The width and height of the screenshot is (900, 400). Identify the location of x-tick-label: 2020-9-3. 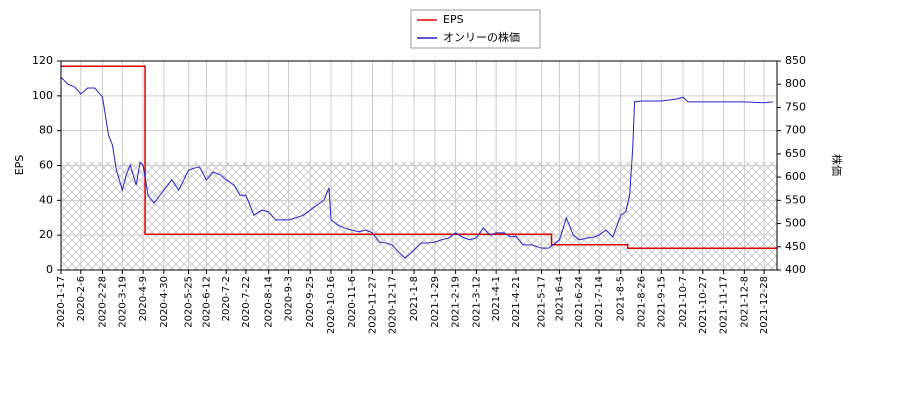
(288, 298).